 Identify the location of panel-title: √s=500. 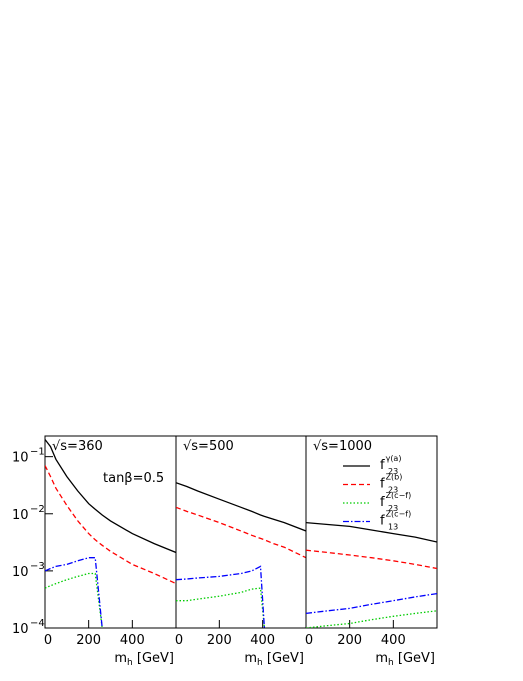
(208, 446).